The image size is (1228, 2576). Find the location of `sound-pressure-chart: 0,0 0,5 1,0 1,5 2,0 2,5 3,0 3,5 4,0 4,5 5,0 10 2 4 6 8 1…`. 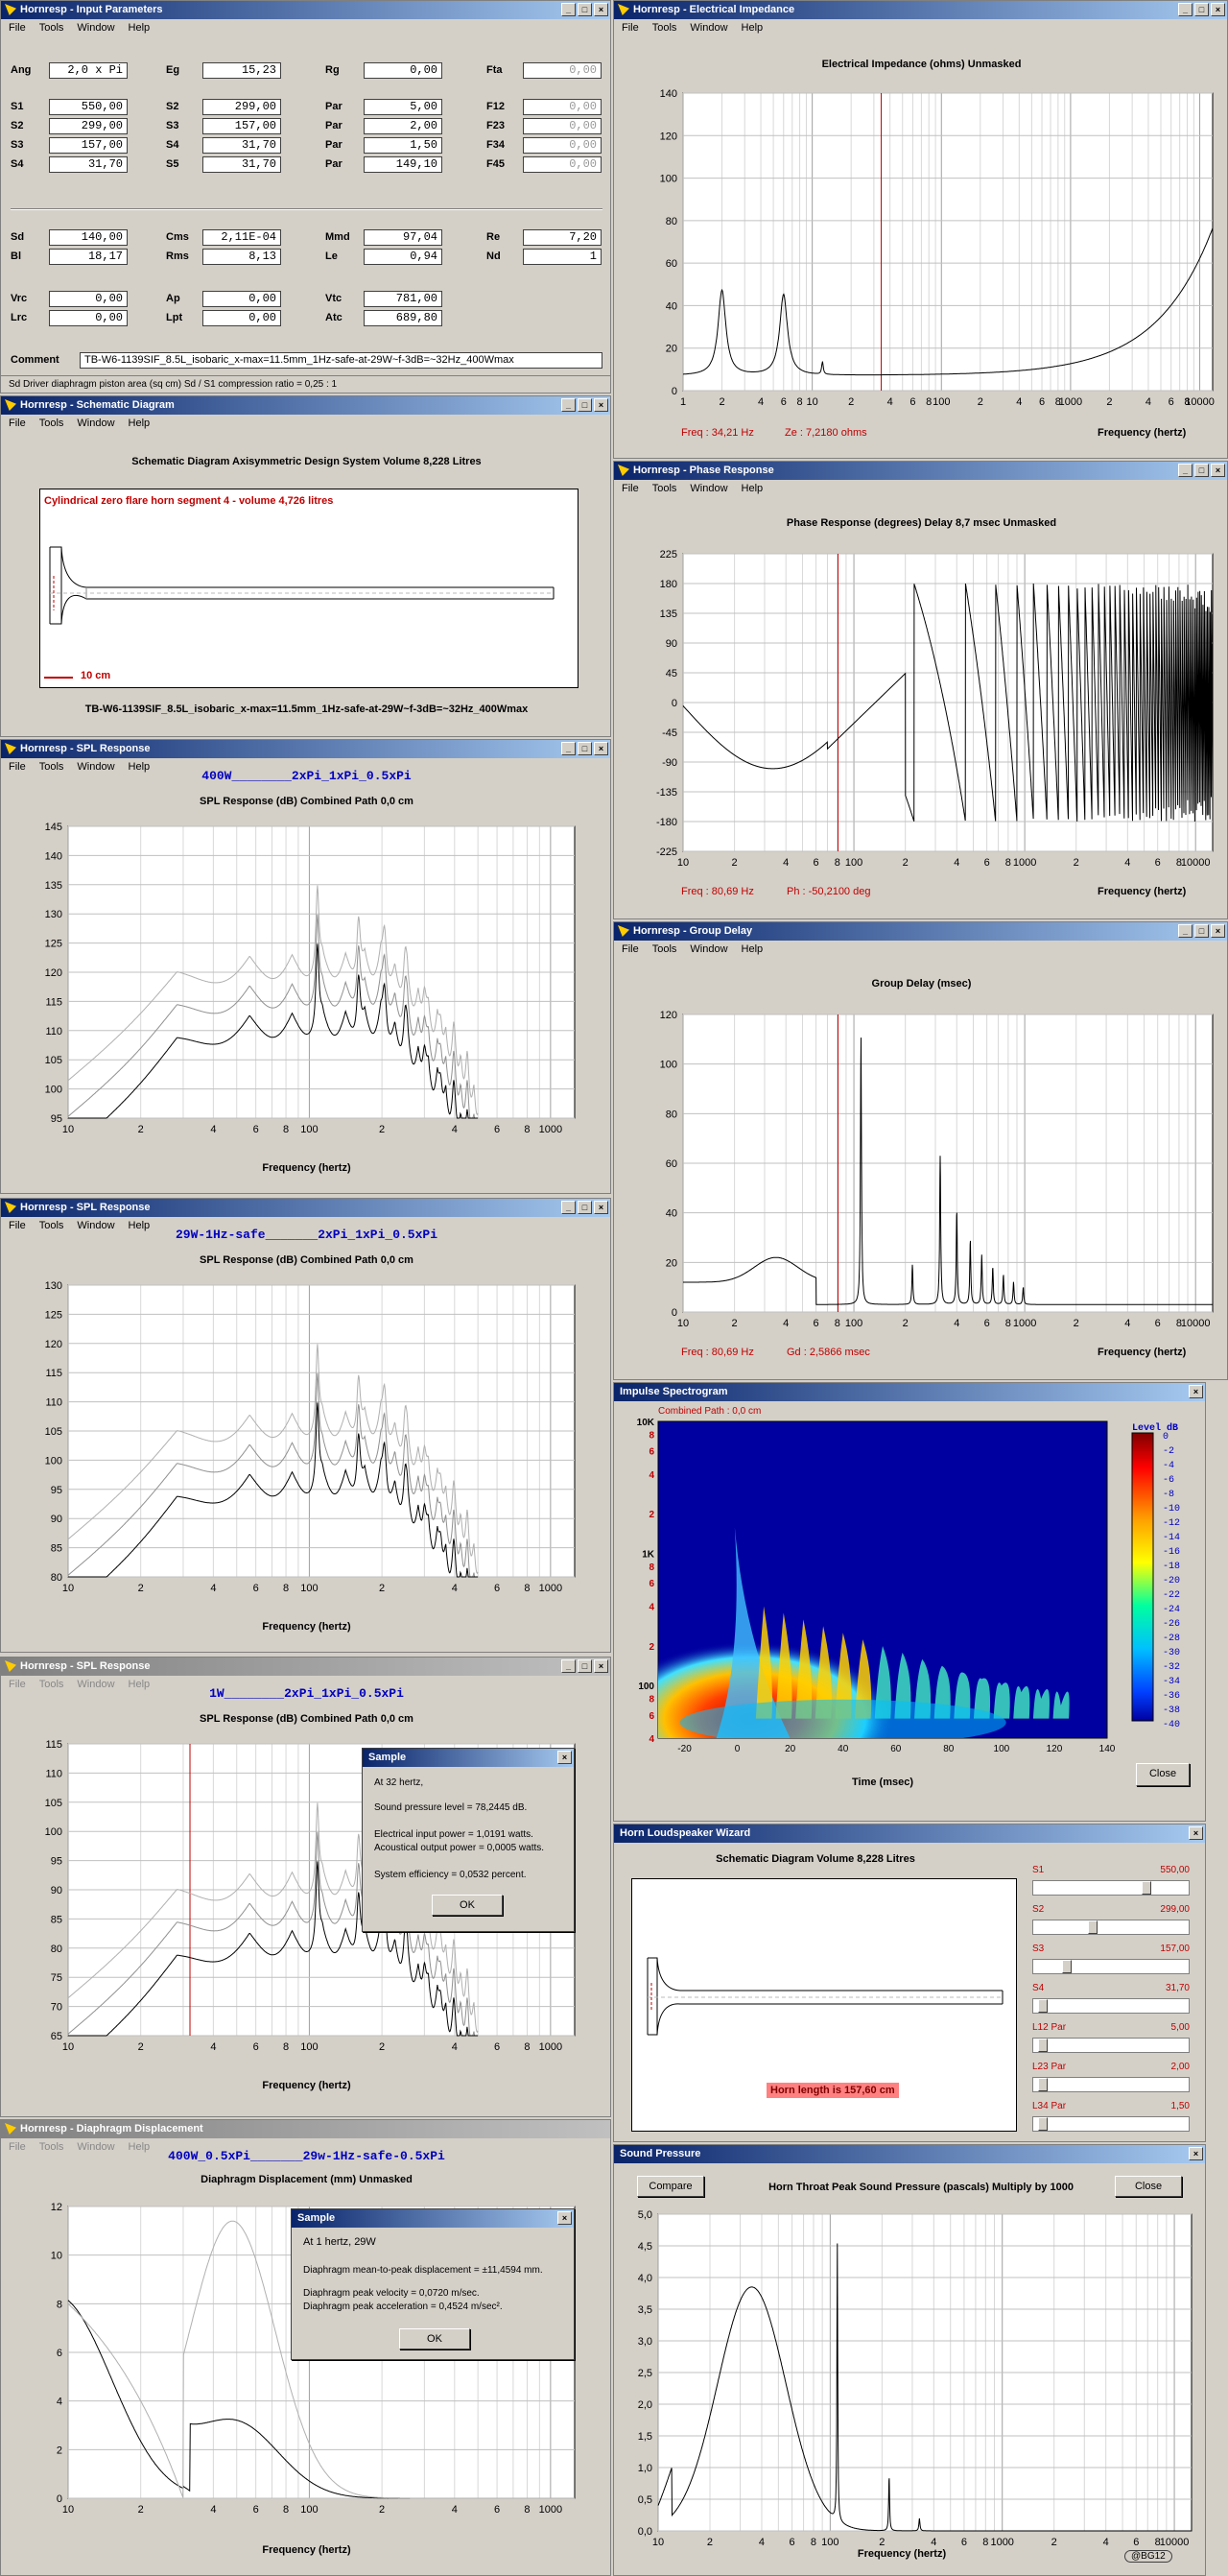

sound-pressure-chart: 0,0 0,5 1,0 1,5 2,0 2,5 3,0 3,5 4,0 4,5 5,0 10 2 4 6 8 1… is located at coordinates (909, 2384).